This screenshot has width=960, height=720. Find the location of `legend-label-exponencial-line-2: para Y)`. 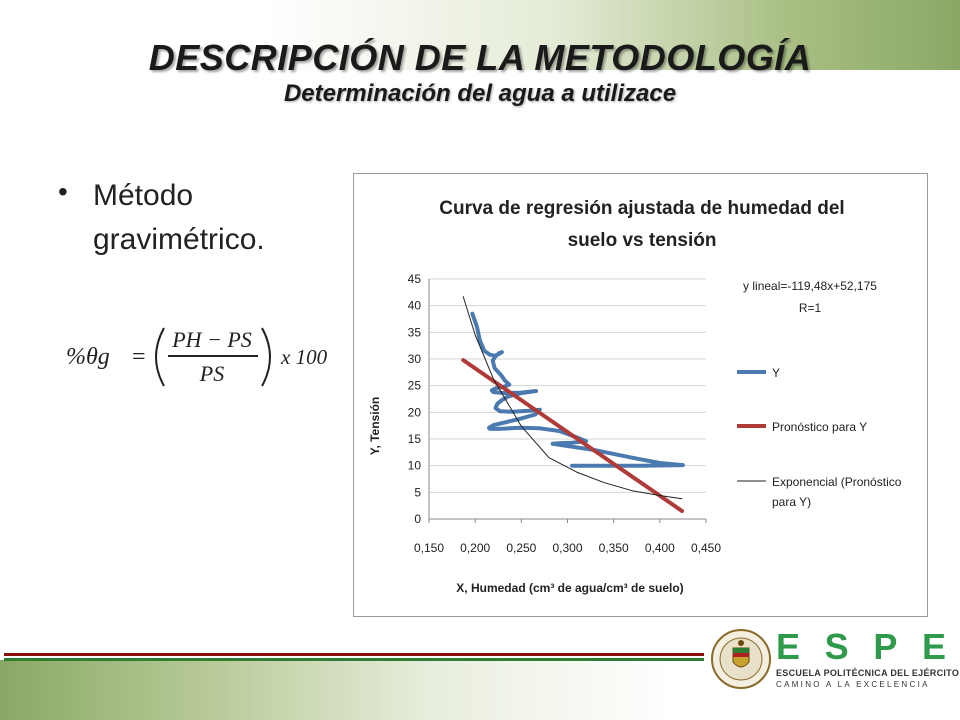

legend-label-exponencial-line-2: para Y) is located at coordinates (791, 502).